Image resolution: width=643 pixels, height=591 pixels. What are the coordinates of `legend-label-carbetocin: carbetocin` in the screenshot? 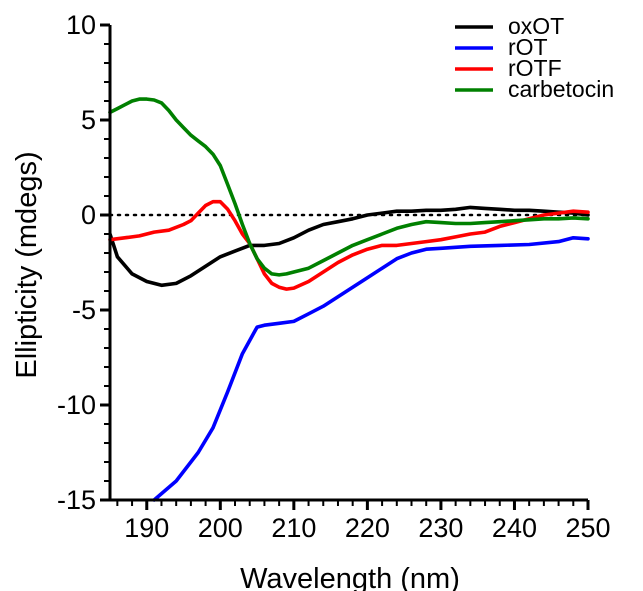 It's located at (561, 89).